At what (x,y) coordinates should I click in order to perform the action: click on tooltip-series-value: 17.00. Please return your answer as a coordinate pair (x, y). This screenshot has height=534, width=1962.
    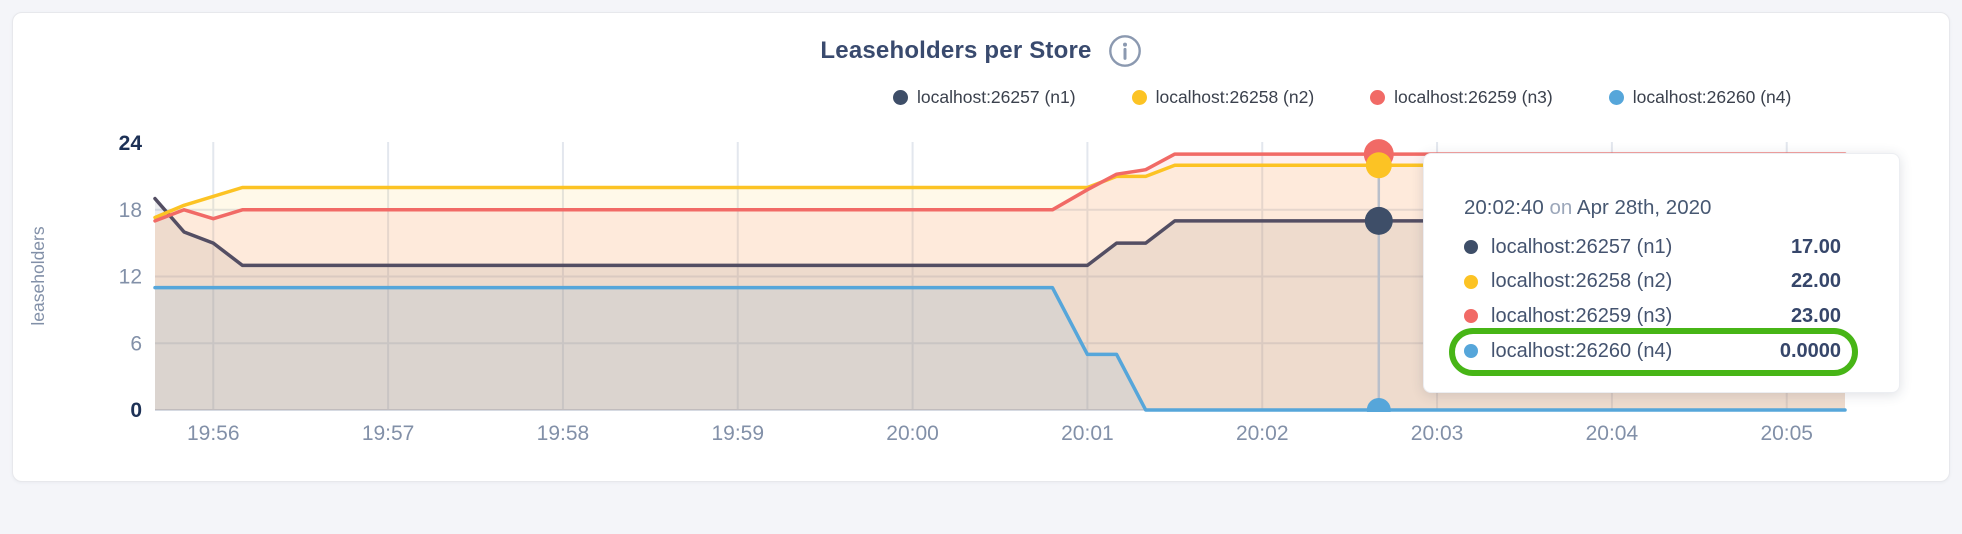
    Looking at the image, I should click on (1815, 246).